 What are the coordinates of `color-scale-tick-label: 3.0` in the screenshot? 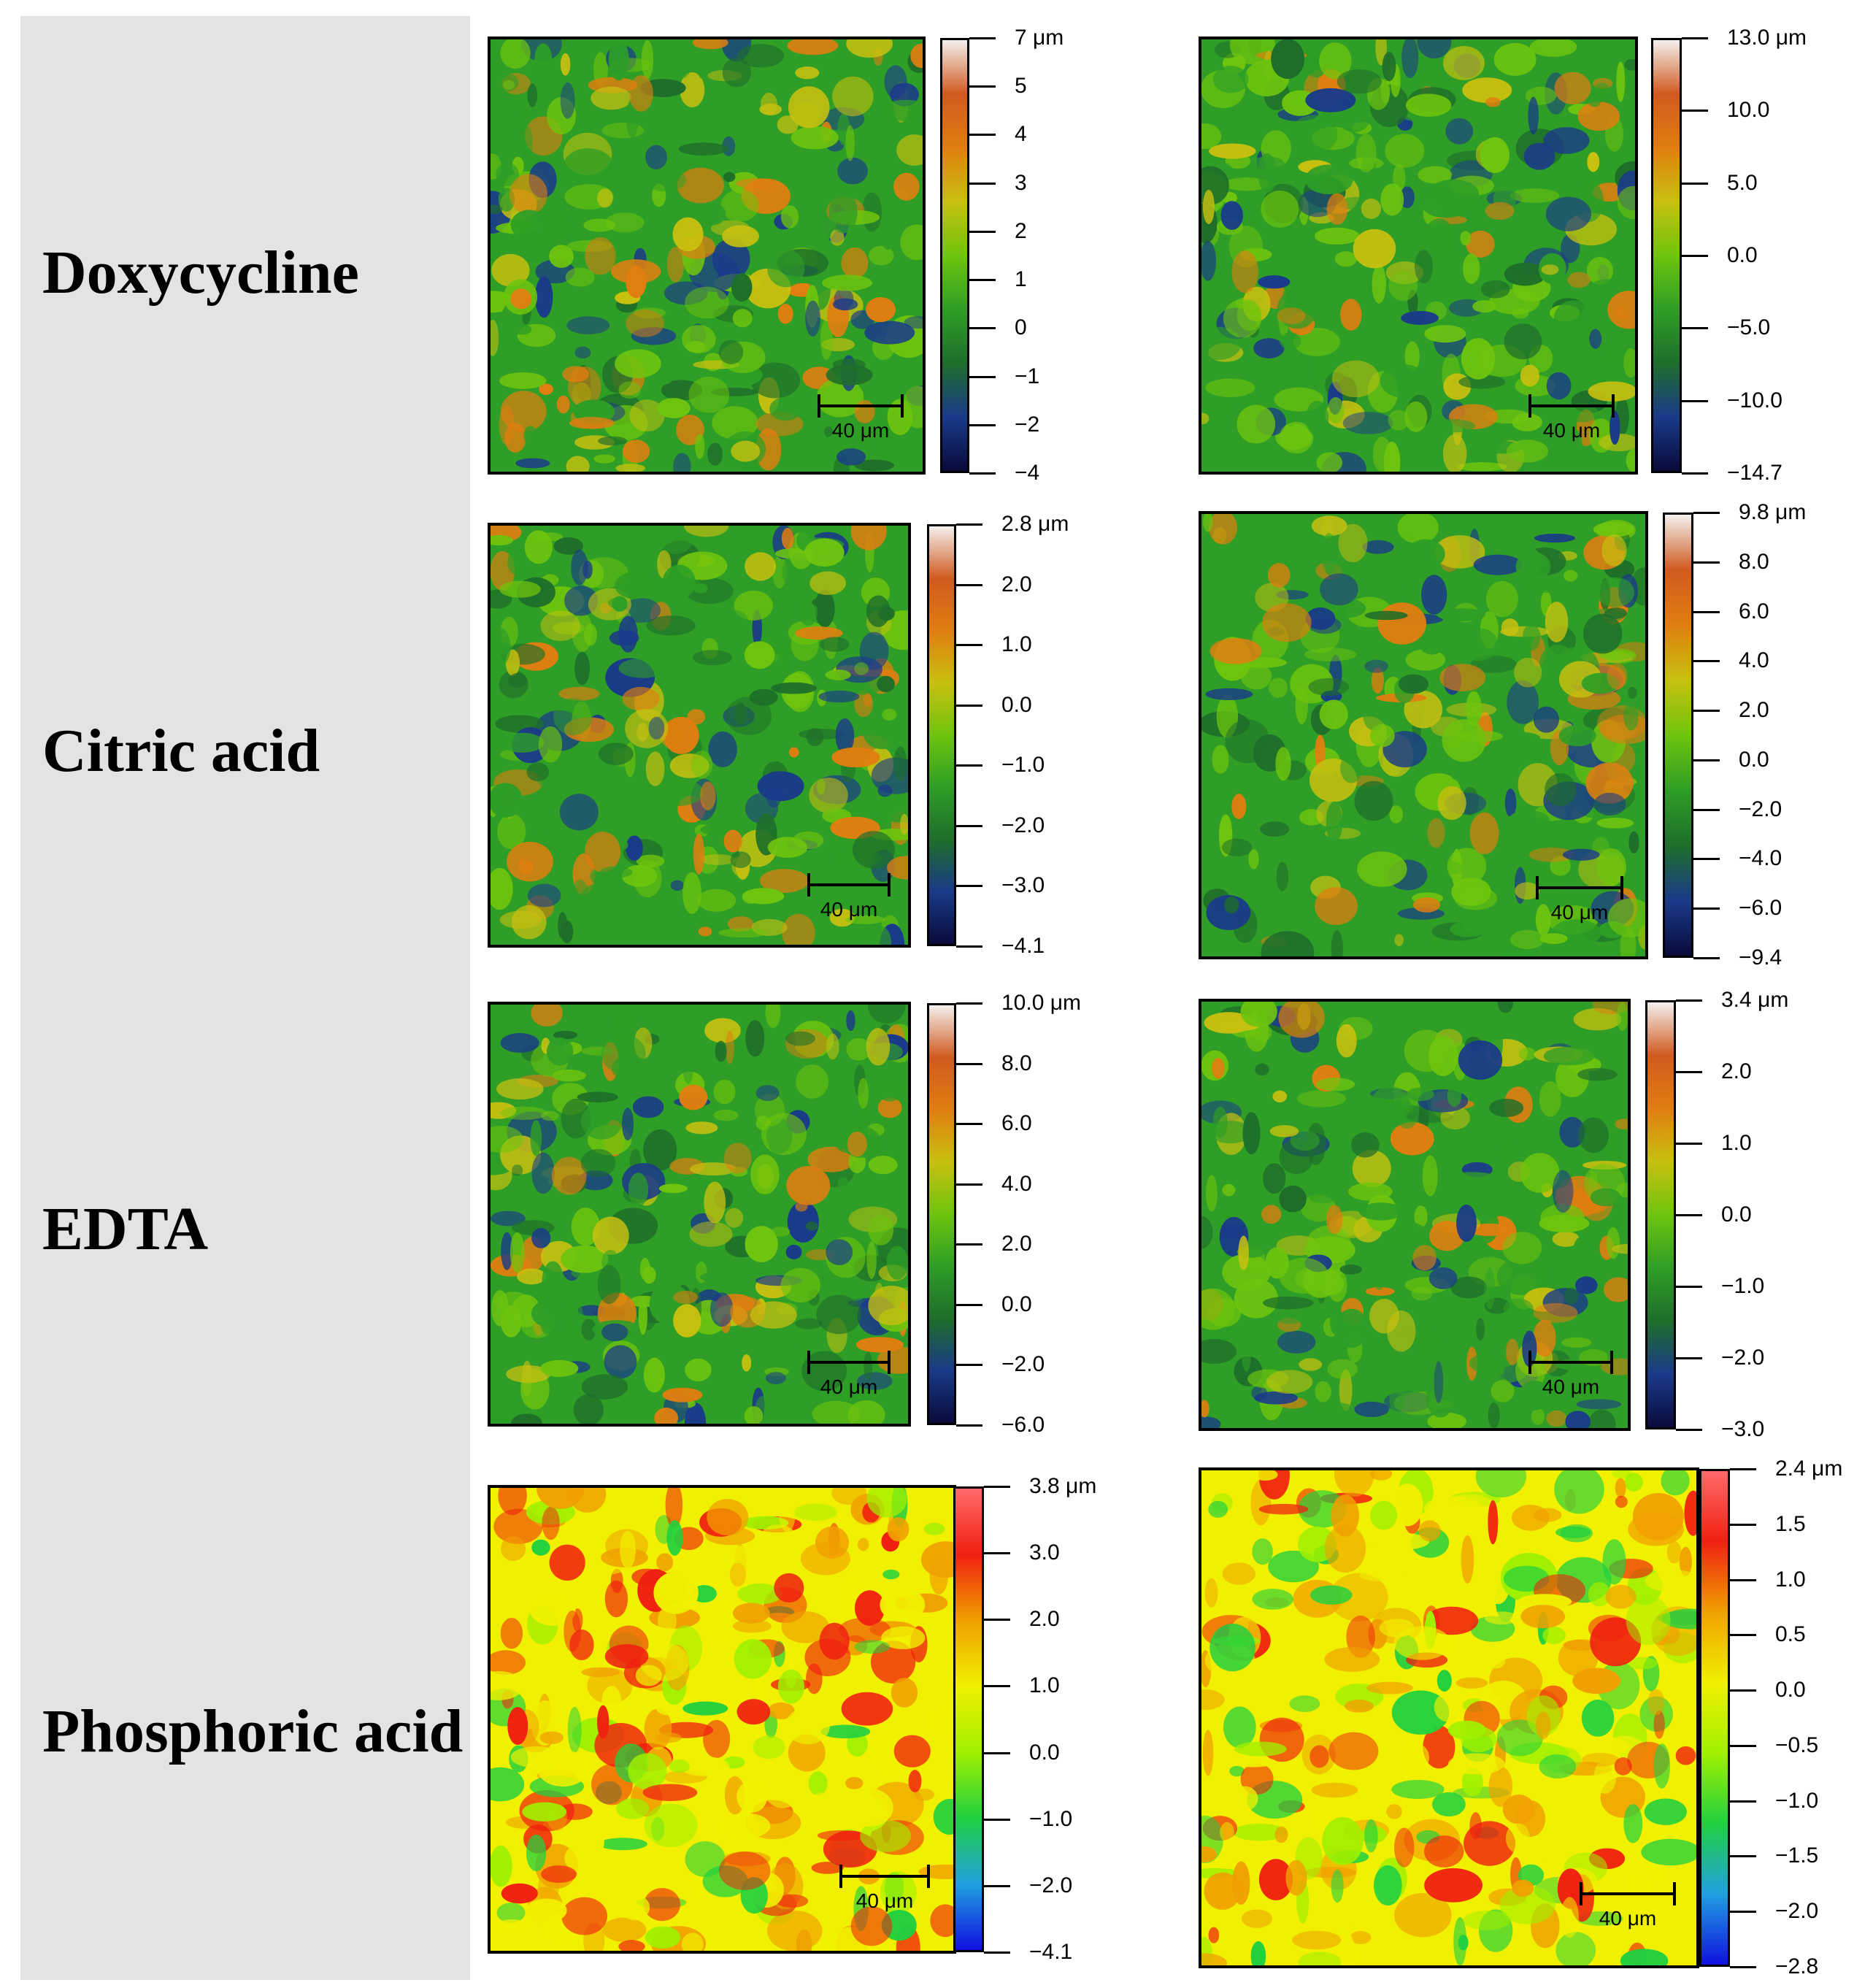 It's located at (1044, 1552).